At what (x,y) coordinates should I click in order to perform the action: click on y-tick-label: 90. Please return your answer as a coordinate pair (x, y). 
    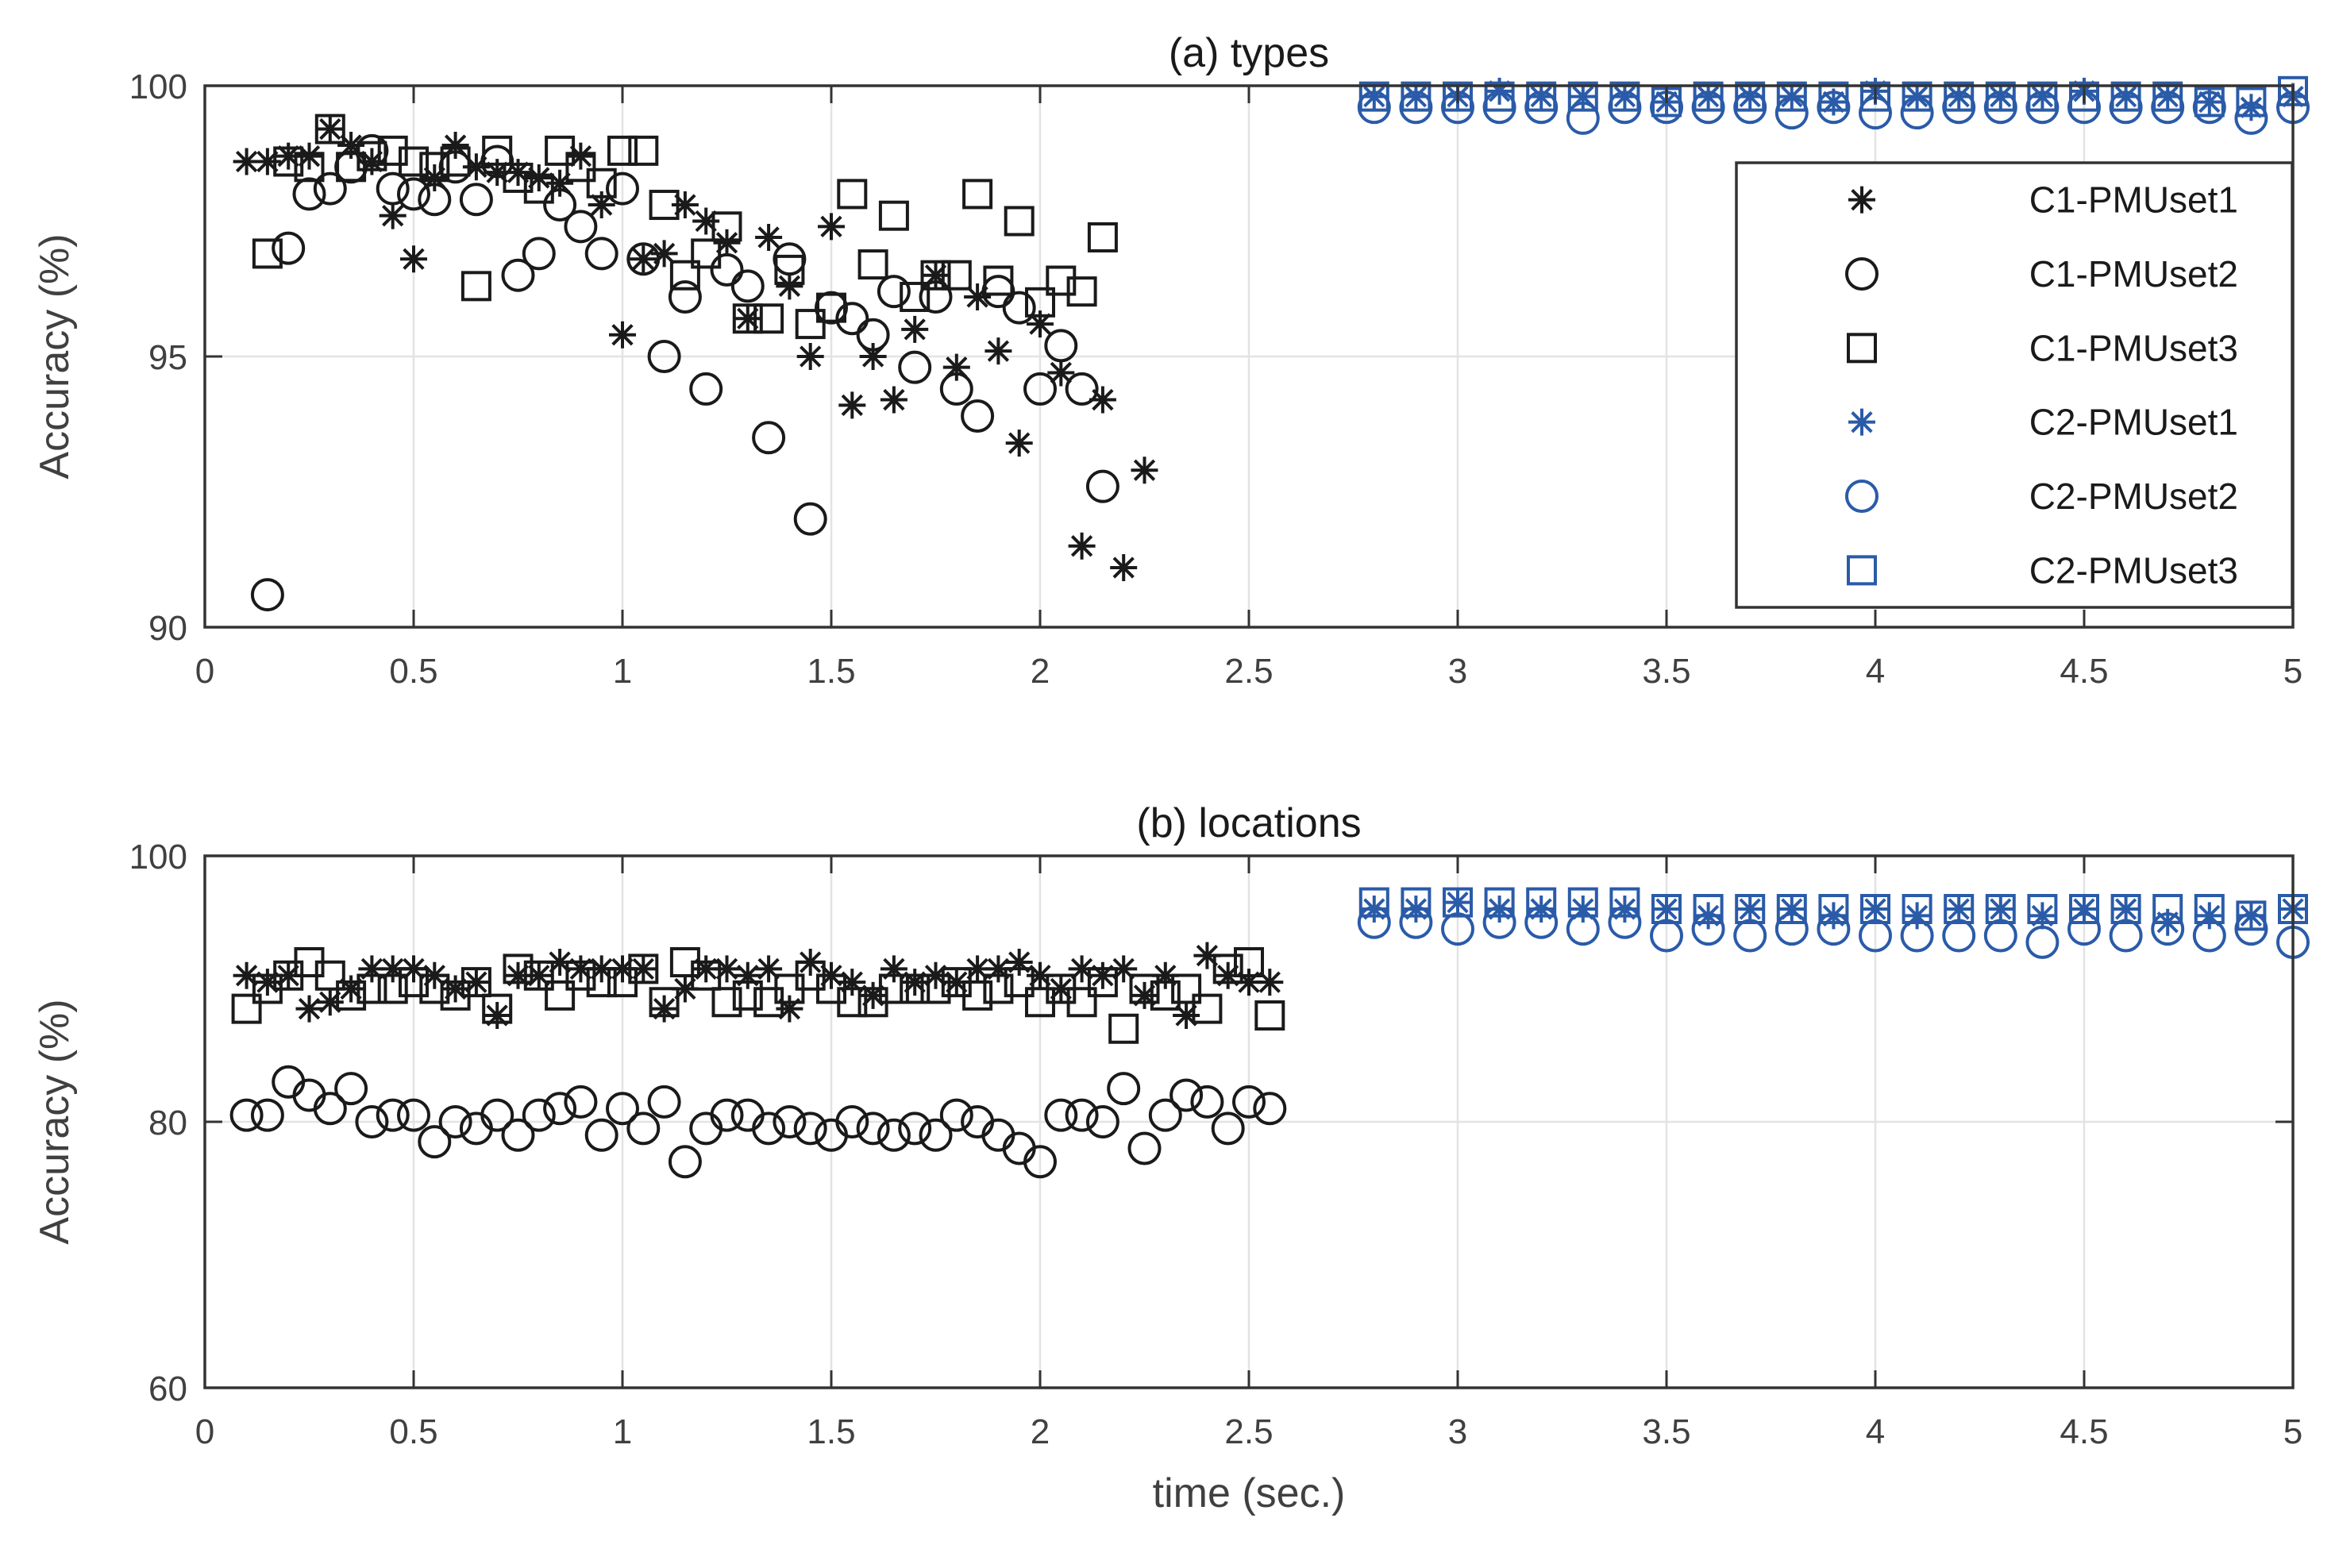
    Looking at the image, I should click on (167, 628).